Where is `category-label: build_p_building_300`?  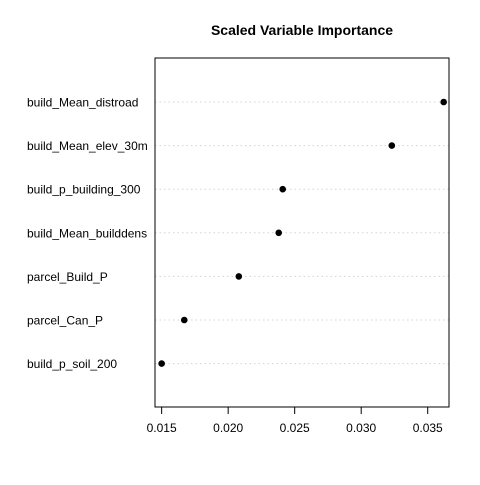
category-label: build_p_building_300 is located at coordinates (84, 190).